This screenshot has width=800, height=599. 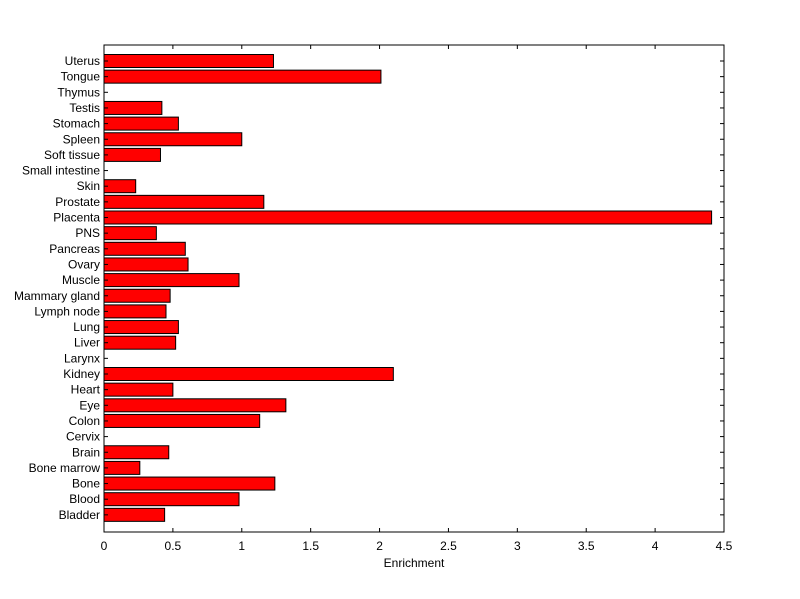 I want to click on y-tick-label: Larynx, so click(x=82, y=358).